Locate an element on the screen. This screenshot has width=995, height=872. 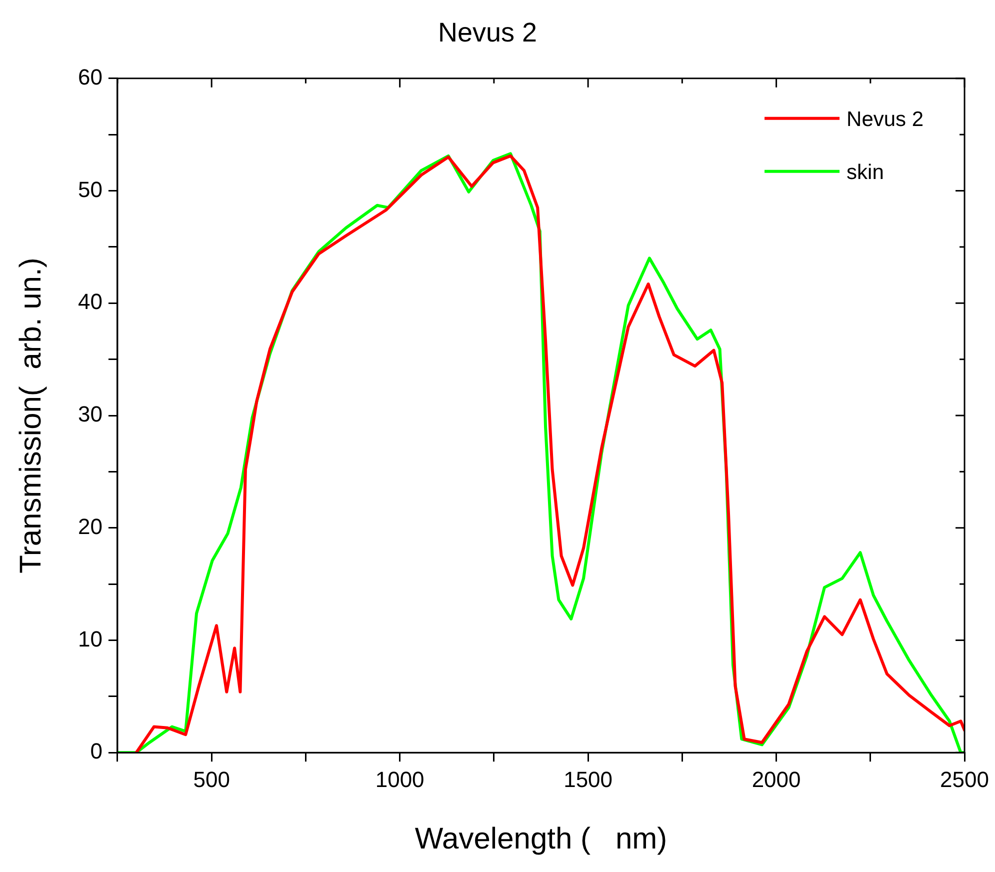
x-tick-label: 1000 is located at coordinates (399, 779).